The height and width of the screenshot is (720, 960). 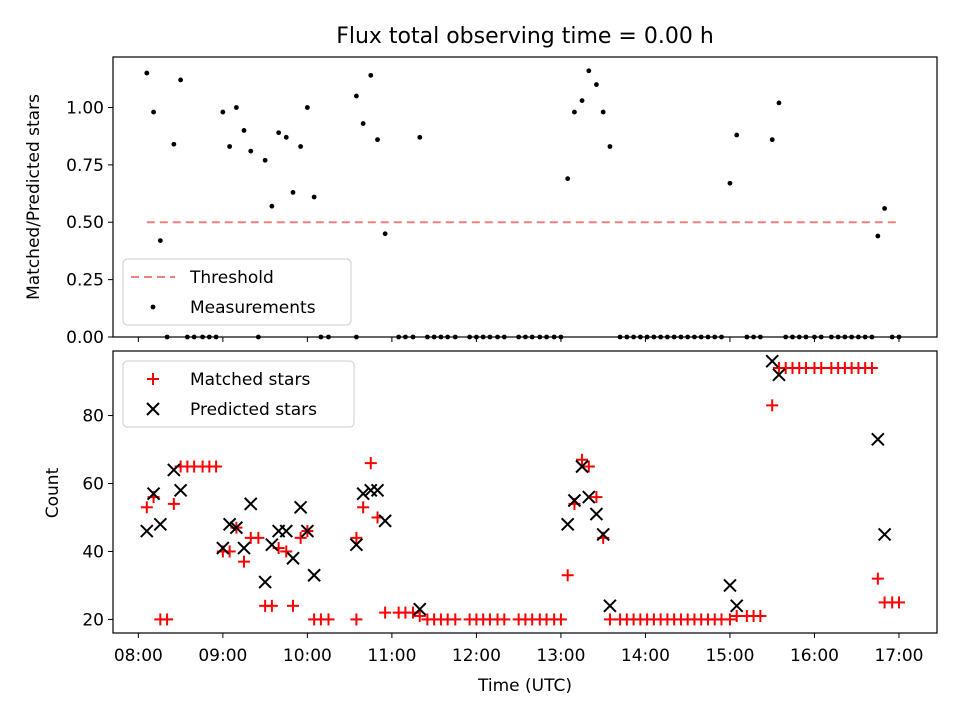 I want to click on x-tick-label: 08:00, so click(x=138, y=656).